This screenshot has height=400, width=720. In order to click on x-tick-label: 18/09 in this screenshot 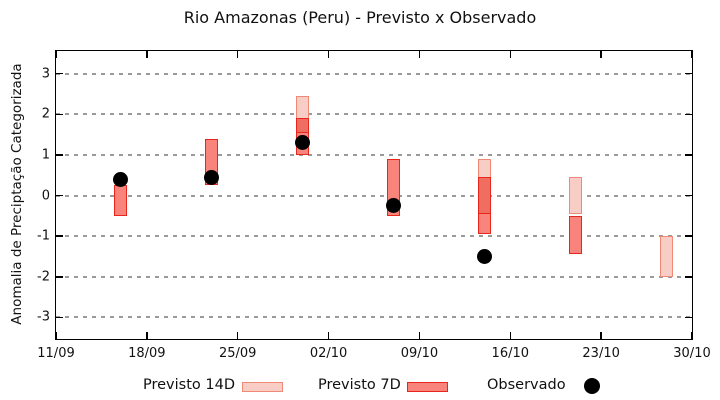, I will do `click(147, 353)`.